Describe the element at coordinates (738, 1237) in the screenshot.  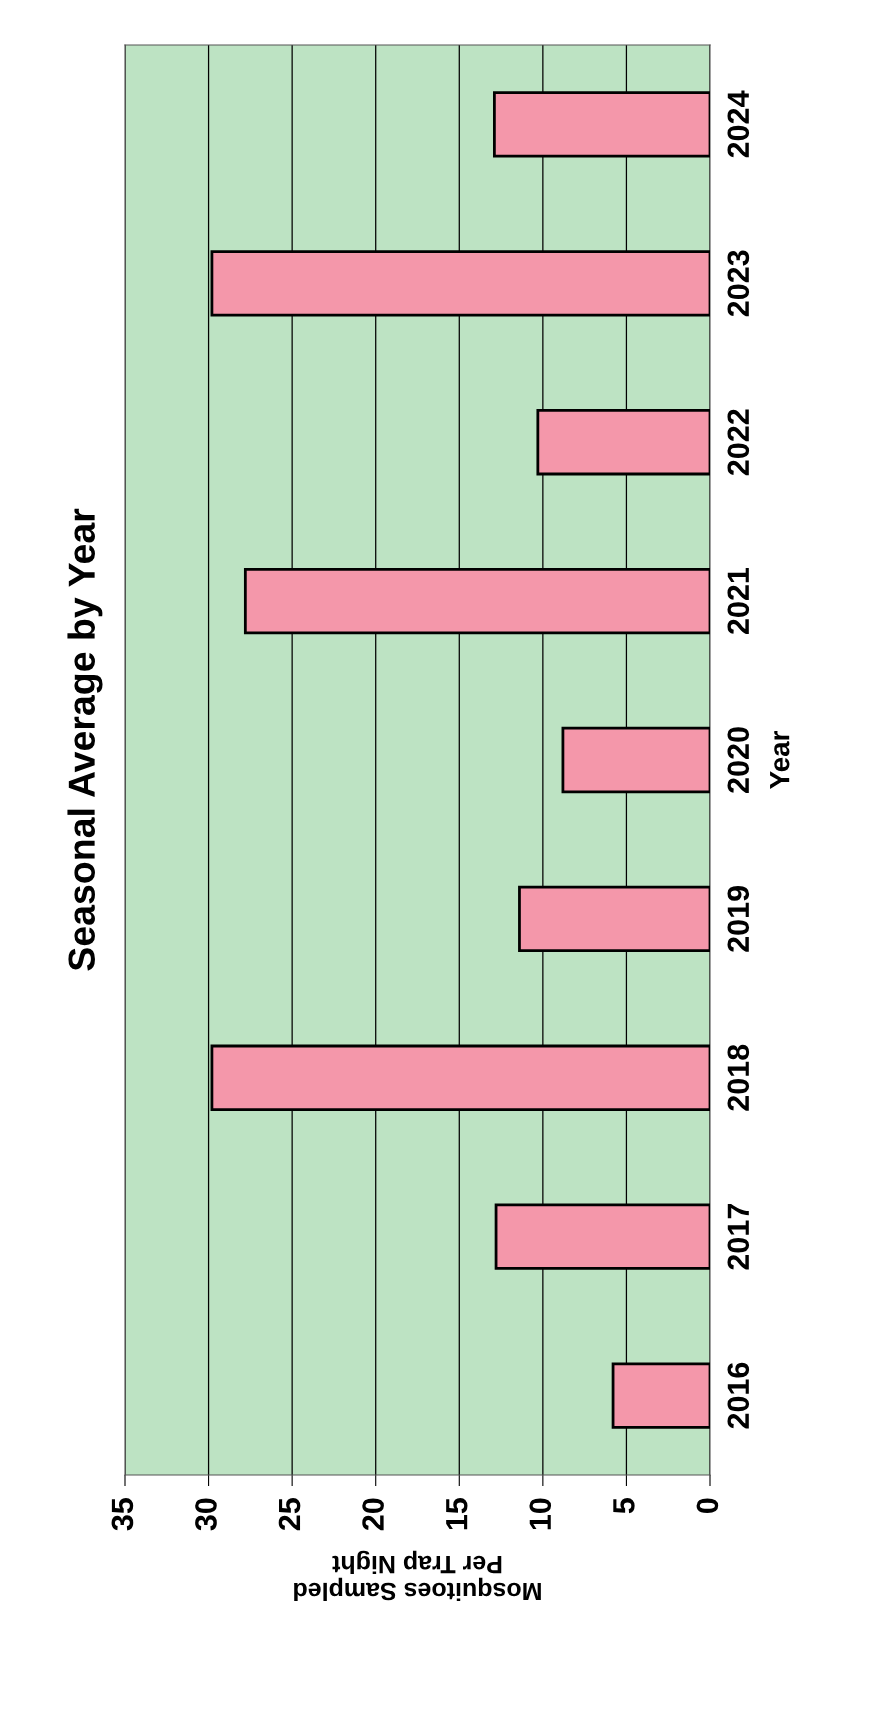
I see `y-tick-label: 2017` at that location.